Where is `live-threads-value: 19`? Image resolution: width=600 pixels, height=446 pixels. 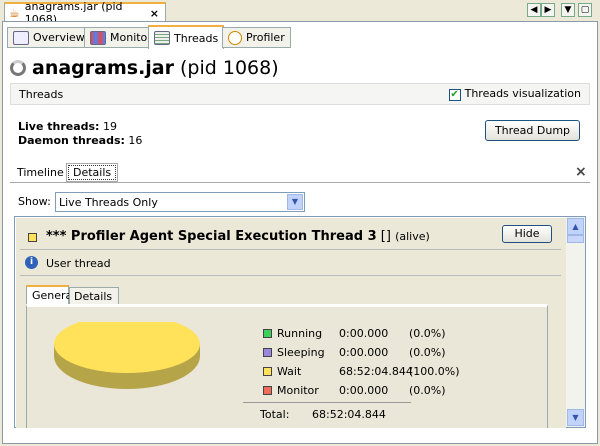 live-threads-value: 19 is located at coordinates (109, 126).